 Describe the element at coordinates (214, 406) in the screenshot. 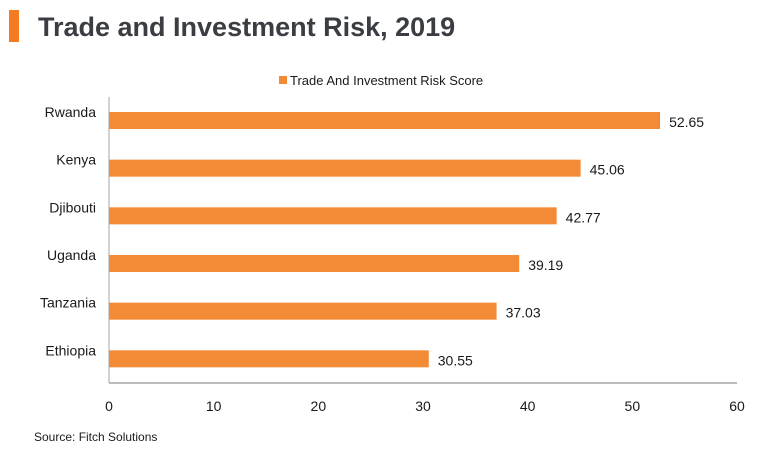

I see `x-tick-label: 10` at that location.